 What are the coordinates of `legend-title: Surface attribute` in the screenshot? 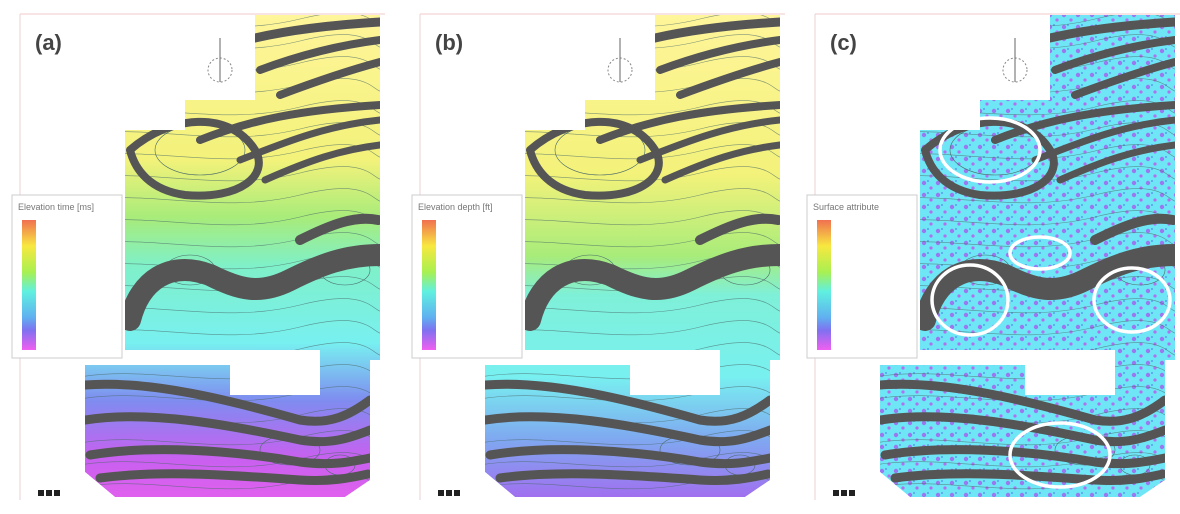 It's located at (846, 207).